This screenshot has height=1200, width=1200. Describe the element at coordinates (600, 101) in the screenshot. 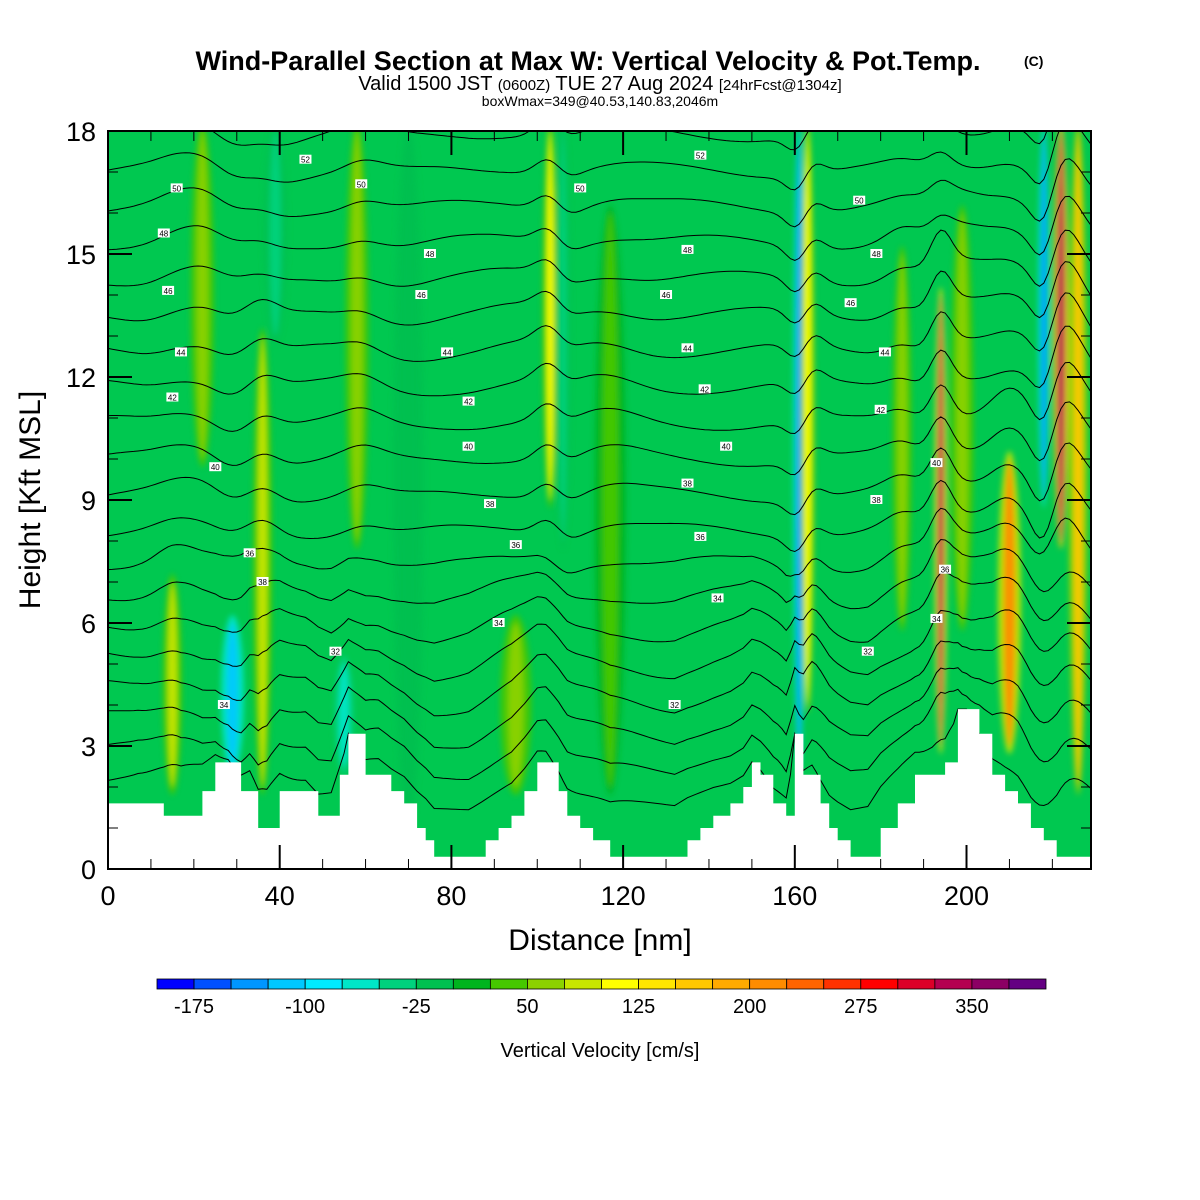

I see `box-info: boxWmax=349@40.53,140.83,2046m` at that location.